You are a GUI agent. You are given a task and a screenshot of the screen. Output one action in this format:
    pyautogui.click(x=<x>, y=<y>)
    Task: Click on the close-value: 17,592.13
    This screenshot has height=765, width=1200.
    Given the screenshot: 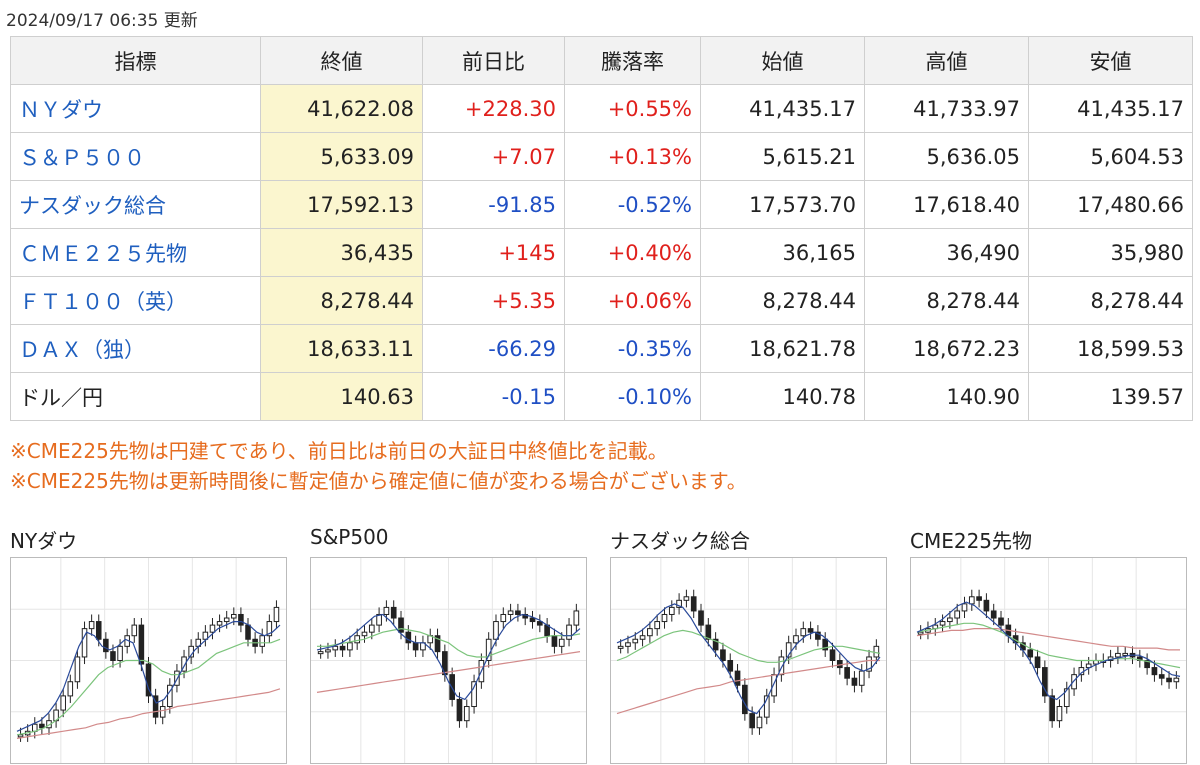 What is the action you would take?
    pyautogui.click(x=341, y=204)
    